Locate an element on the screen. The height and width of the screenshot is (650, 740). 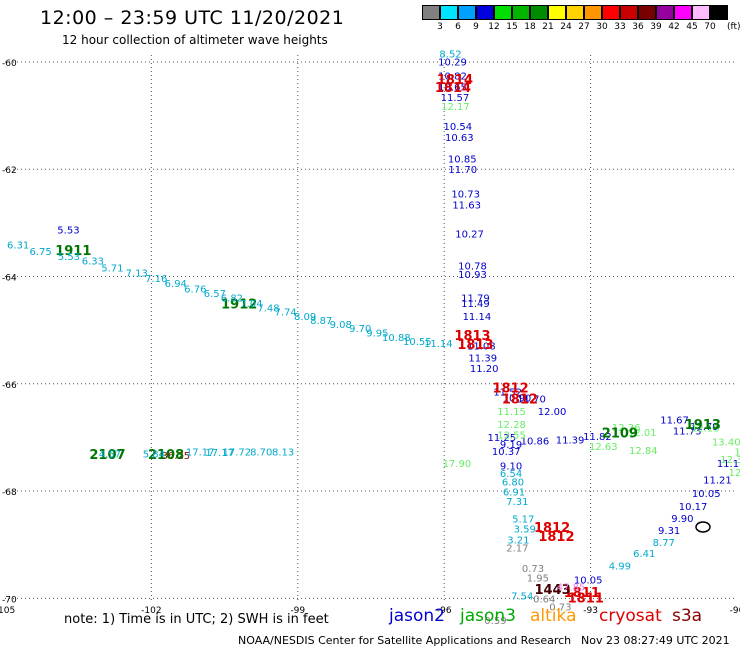
data-label: 10.88 is located at coordinates (396, 338).